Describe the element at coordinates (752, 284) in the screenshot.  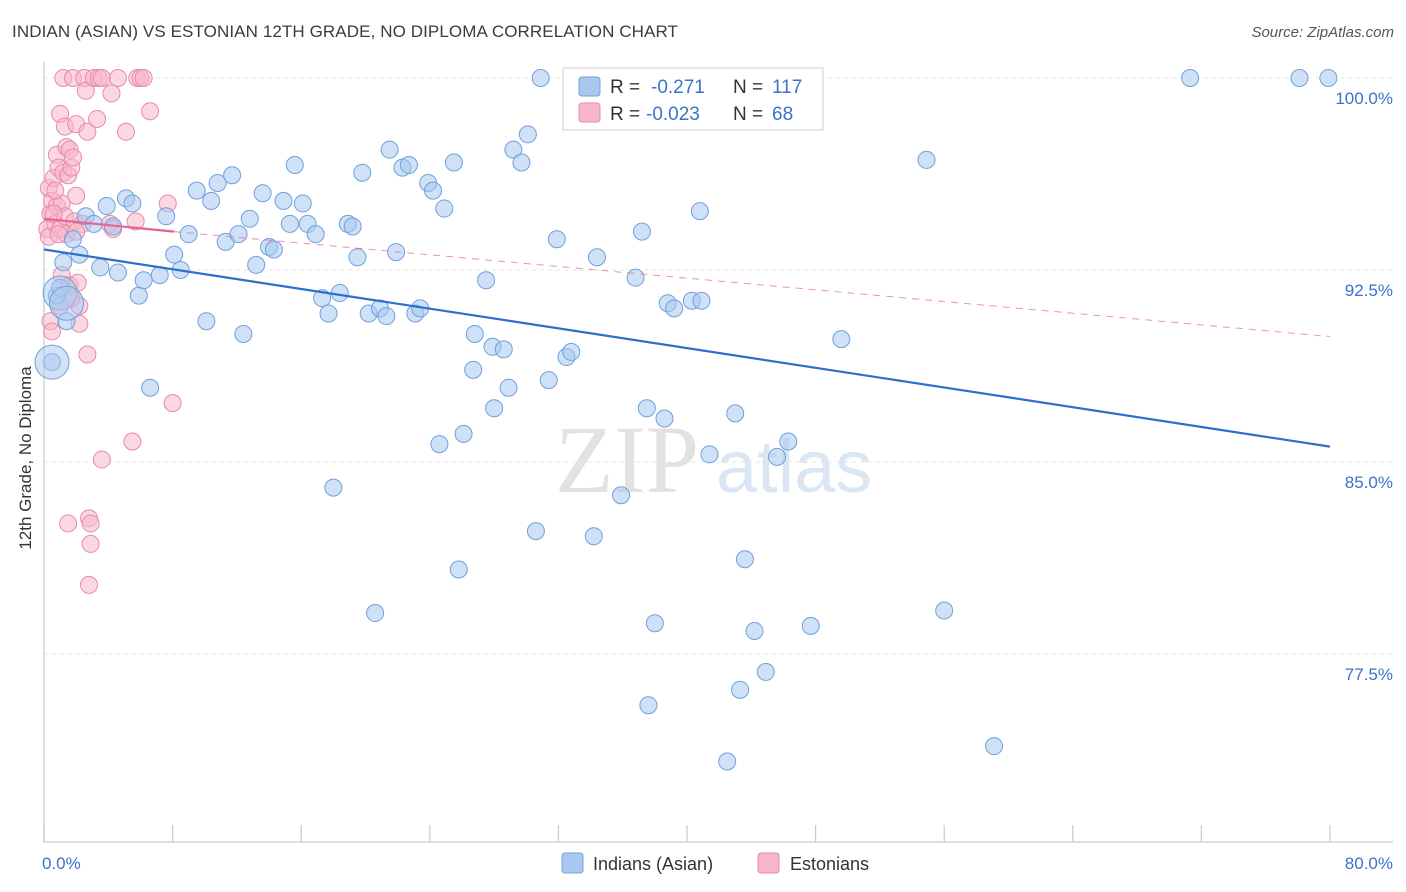
I see `trend-line-extension-estonians` at that location.